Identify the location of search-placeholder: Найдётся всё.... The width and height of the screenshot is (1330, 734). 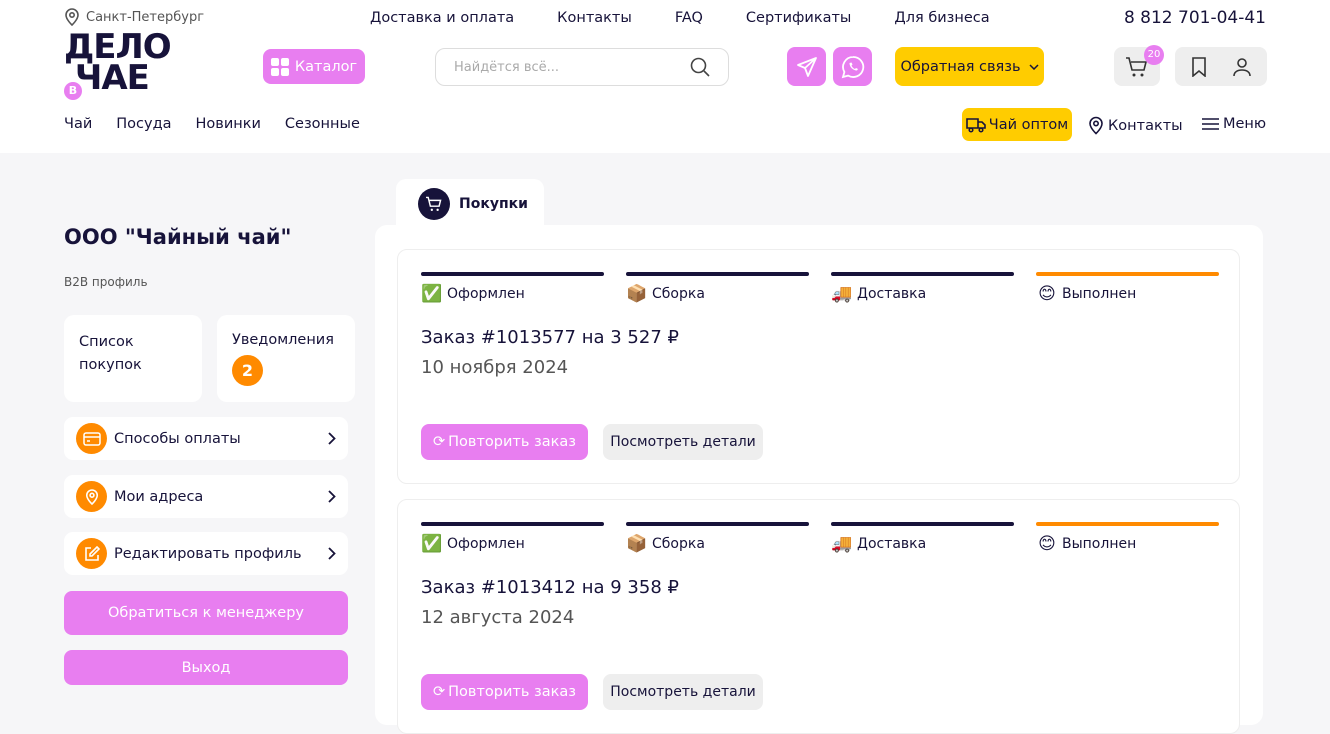
(507, 67).